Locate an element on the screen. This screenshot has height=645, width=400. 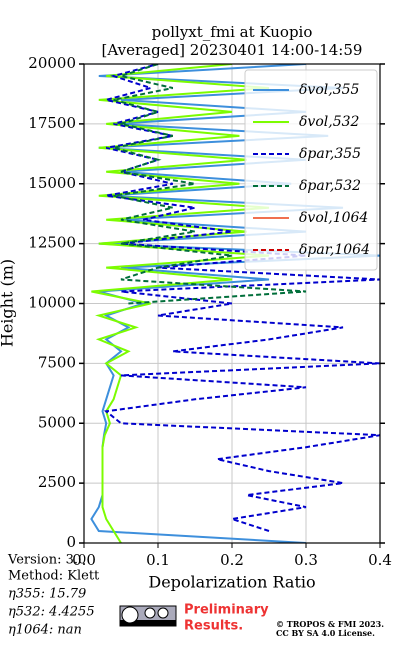
info-text: Version: 3.0 is located at coordinates (46, 560).